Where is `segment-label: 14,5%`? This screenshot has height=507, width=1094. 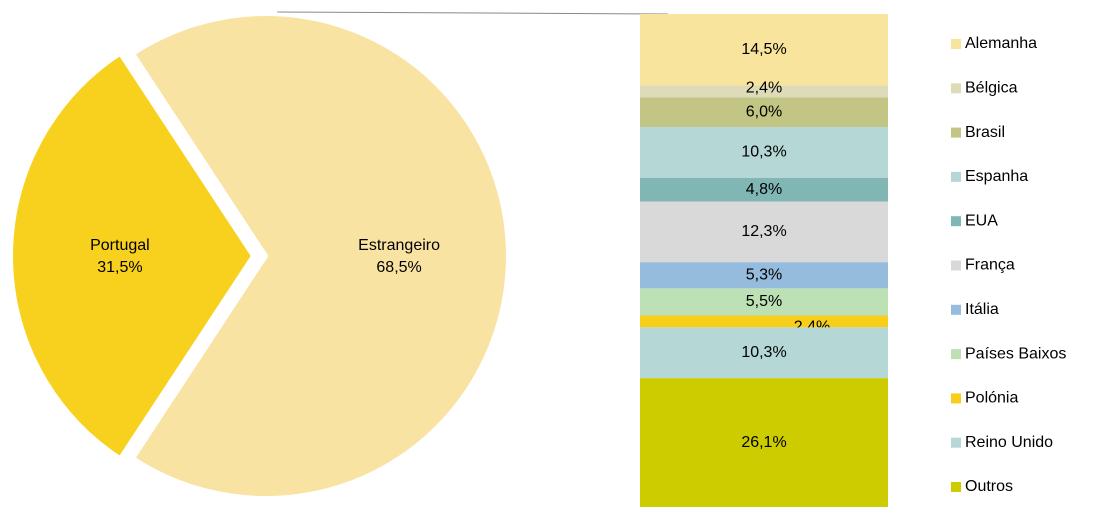
segment-label: 14,5% is located at coordinates (763, 49).